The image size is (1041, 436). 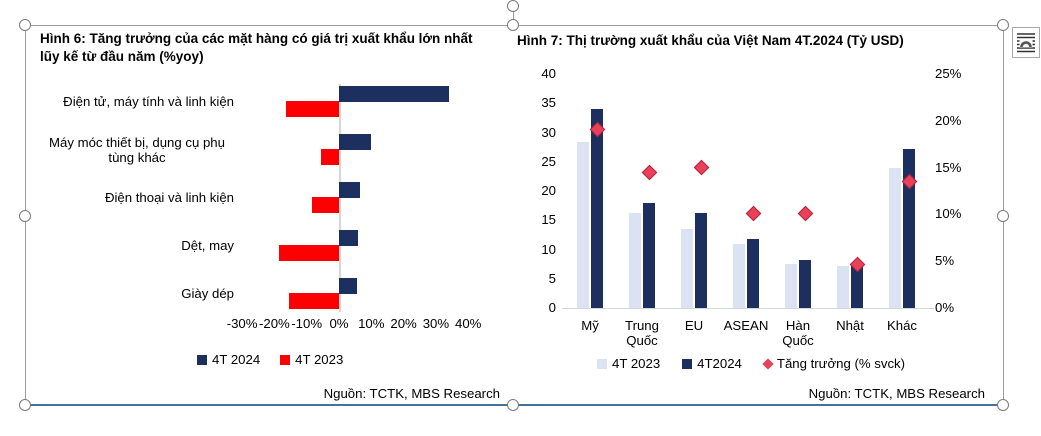 I want to click on category-label: Điện tử, máy tính và linh kiện, so click(x=148, y=102).